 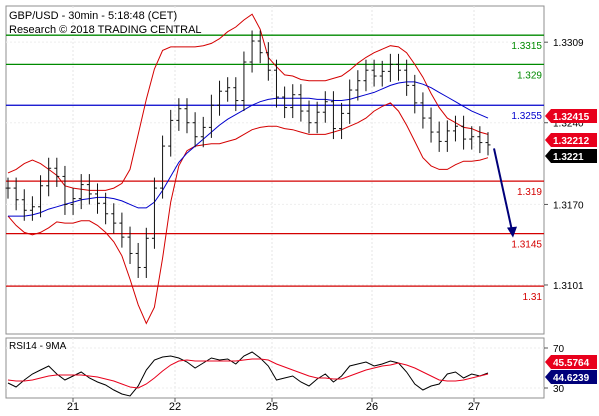 I want to click on rsi-tag: 44.6239, so click(x=571, y=377).